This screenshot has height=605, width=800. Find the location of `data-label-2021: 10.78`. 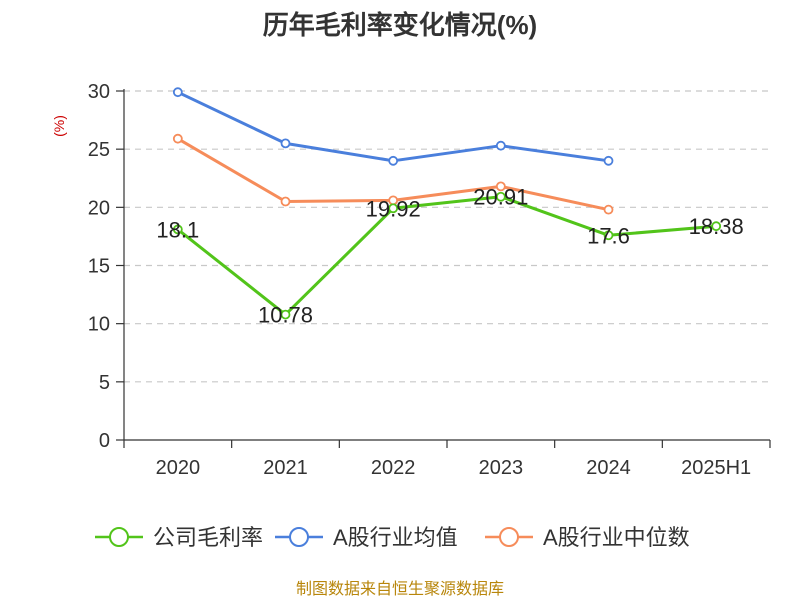

data-label-2021: 10.78 is located at coordinates (285, 315).